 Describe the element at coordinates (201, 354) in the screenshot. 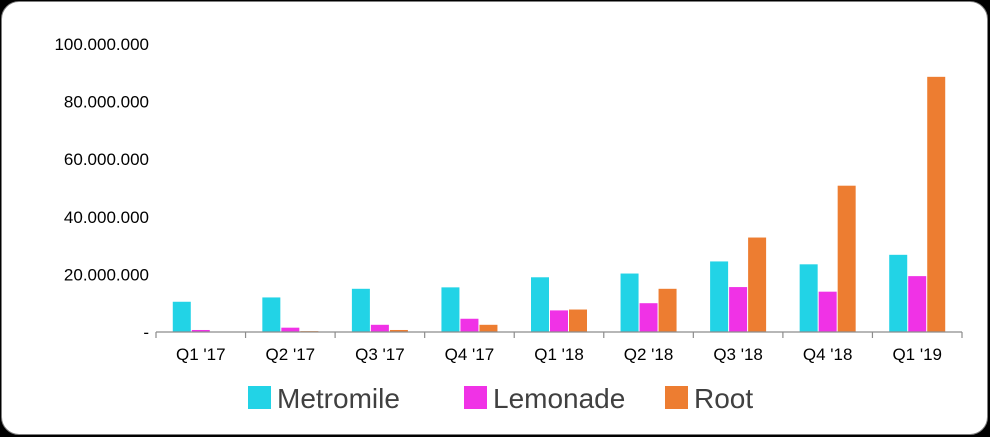

I see `x-tick-label: Q1 '17` at that location.